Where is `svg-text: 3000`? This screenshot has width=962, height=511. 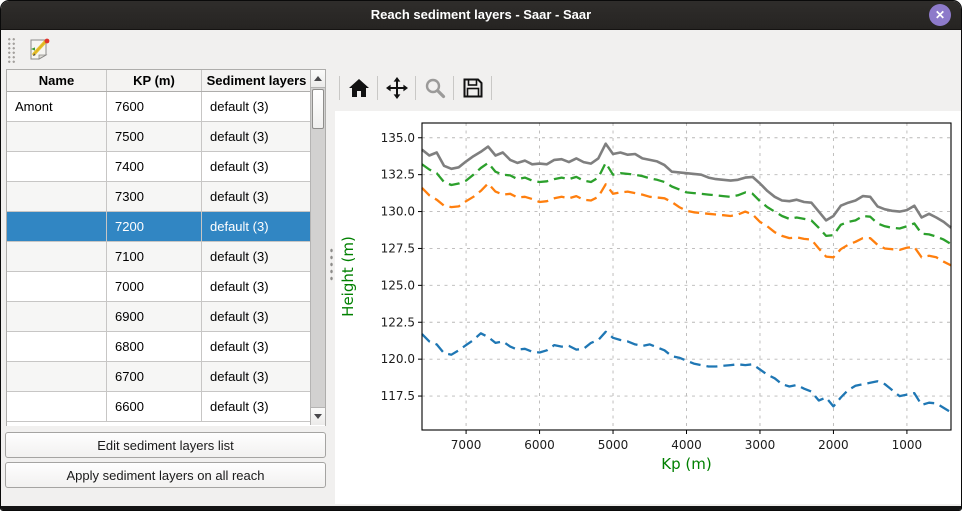 svg-text: 3000 is located at coordinates (760, 445).